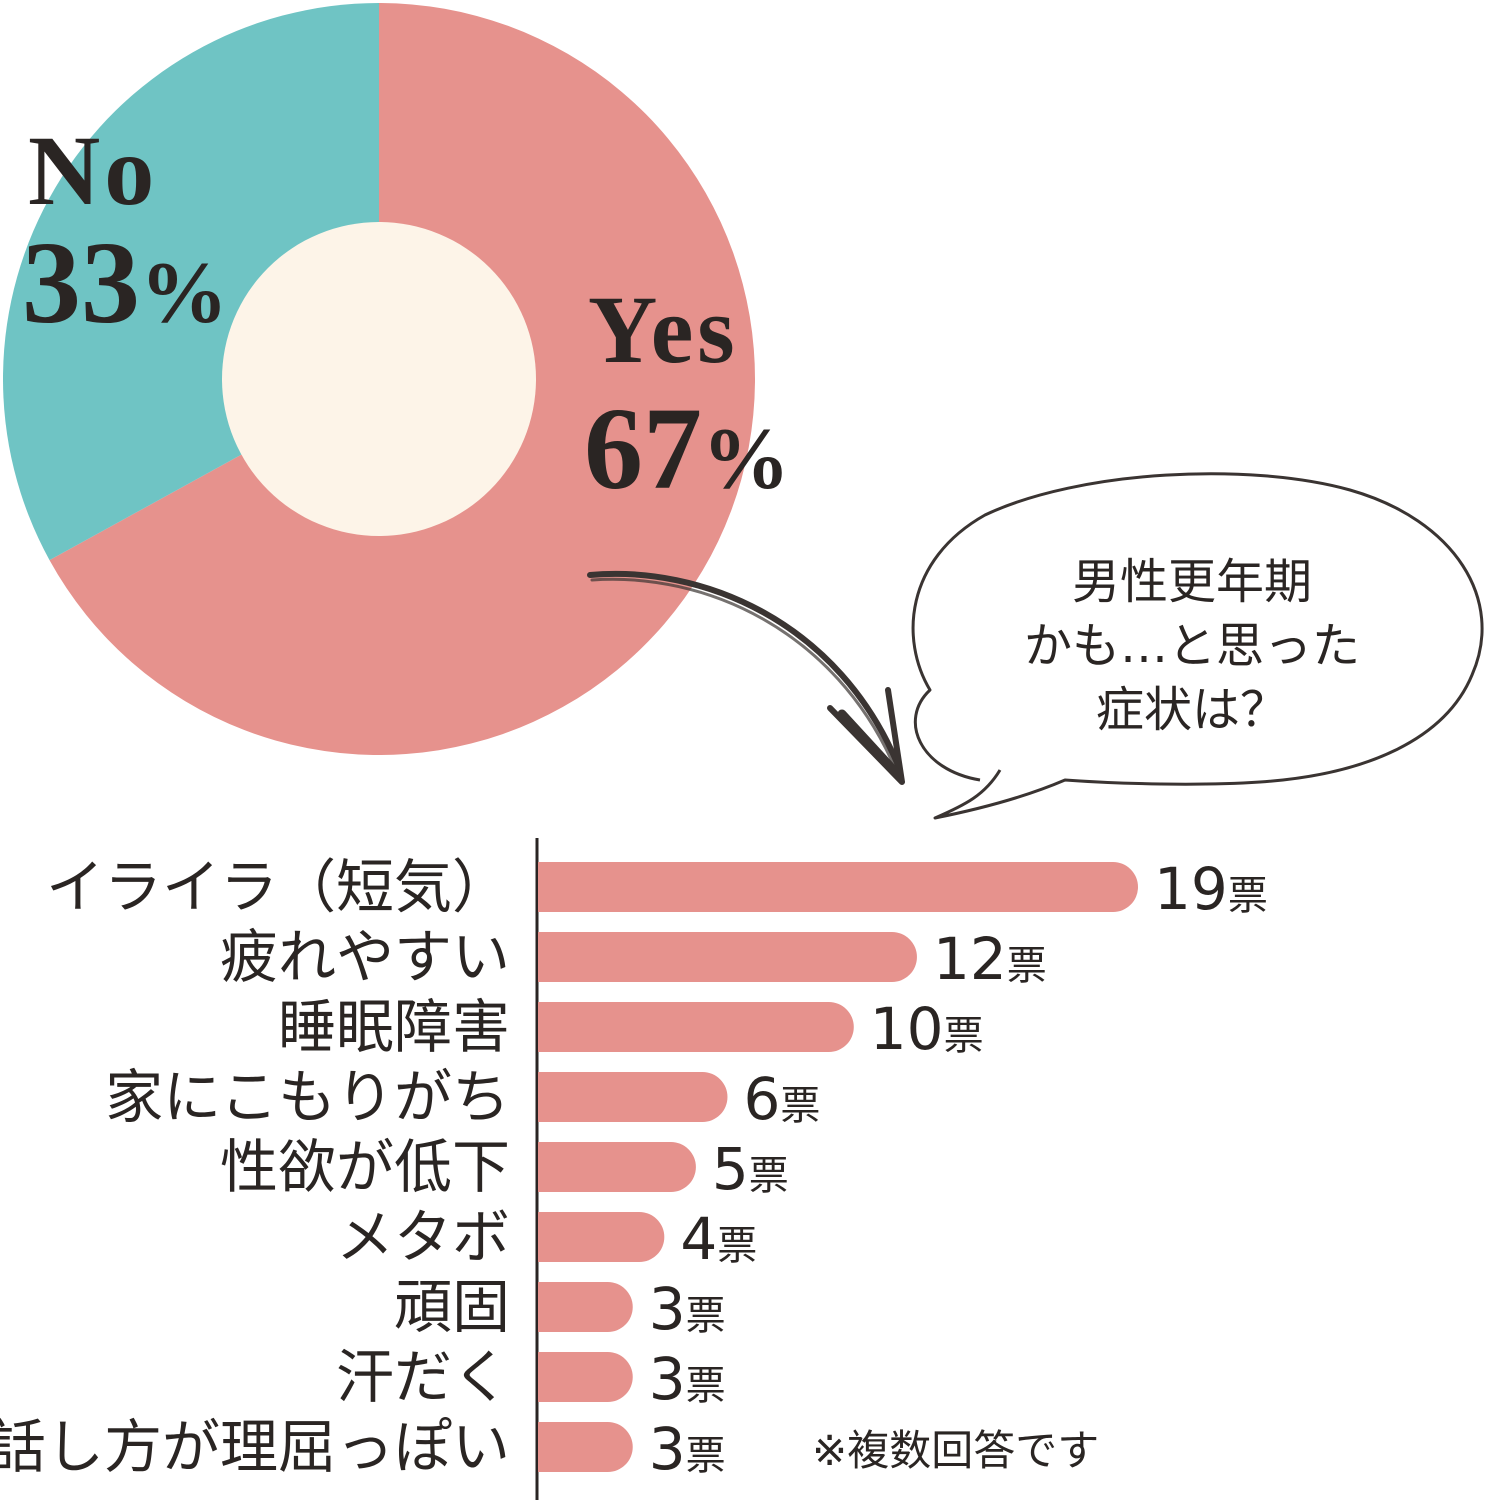 The height and width of the screenshot is (1504, 1500). Describe the element at coordinates (955, 1450) in the screenshot. I see `footnote: ※複数回答です` at that location.